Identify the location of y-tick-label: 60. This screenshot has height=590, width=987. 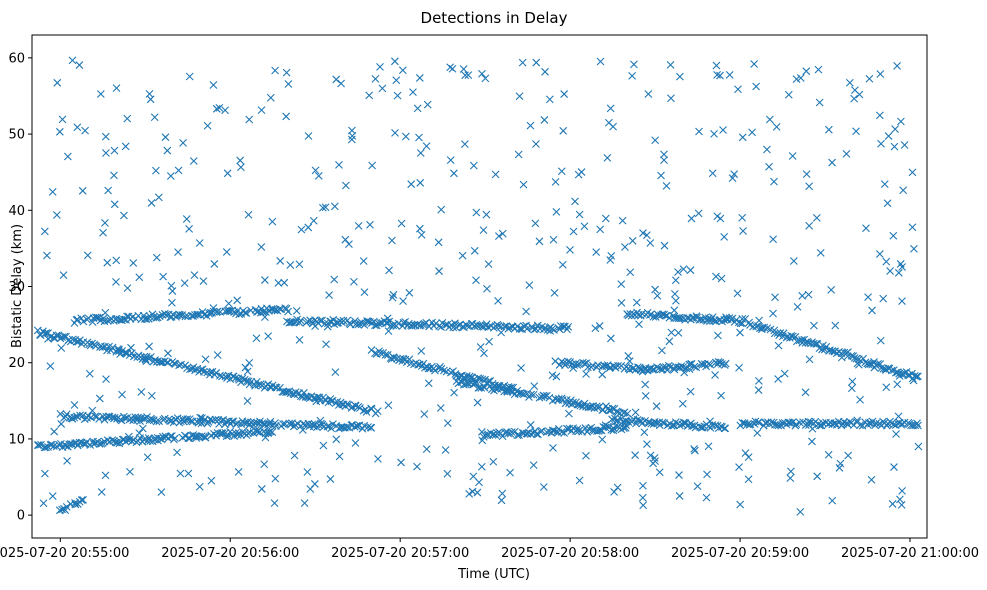
(16, 58).